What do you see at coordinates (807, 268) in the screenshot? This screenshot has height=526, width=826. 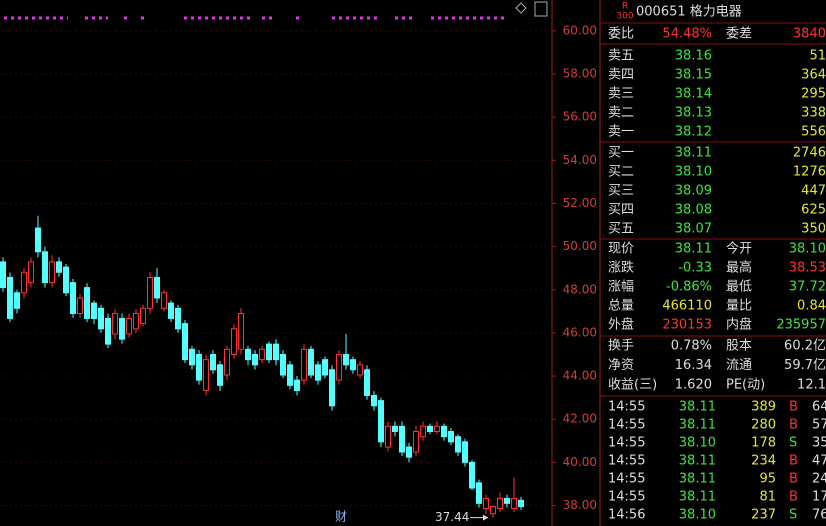 I see `quote-cell: 38.53` at bounding box center [807, 268].